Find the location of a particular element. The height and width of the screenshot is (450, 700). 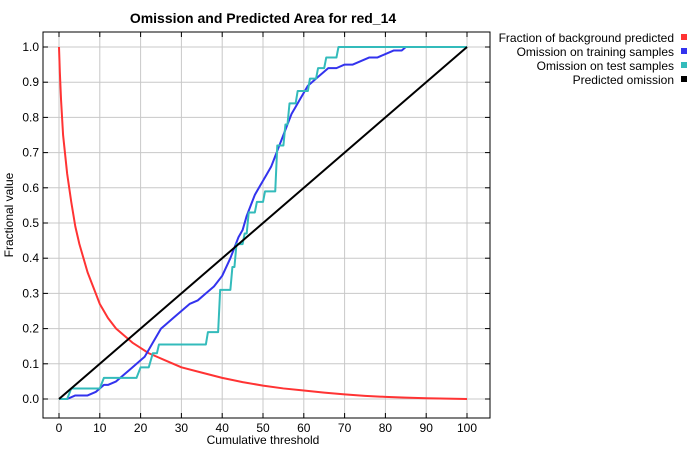

legend-item-omission-training: Omission on training samples is located at coordinates (602, 52).